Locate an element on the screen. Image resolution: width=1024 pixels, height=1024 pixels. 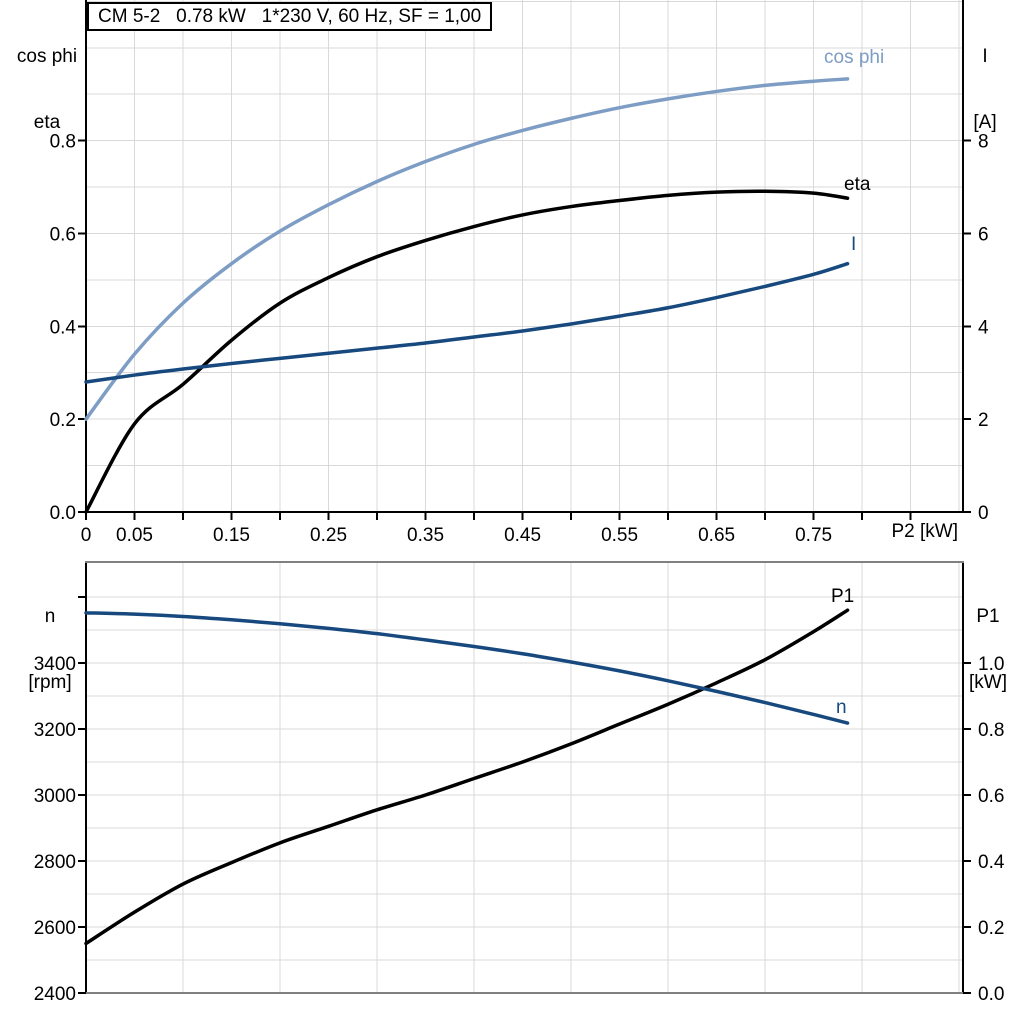
x-axis-title: P2 [kW] is located at coordinates (924, 531).